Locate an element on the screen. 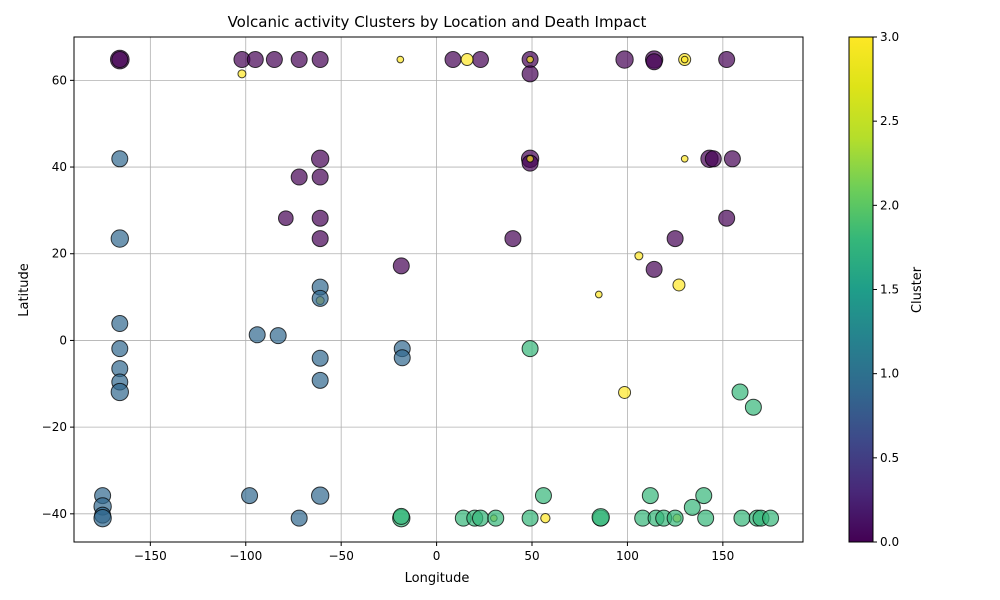  colorbar-tick-label: 0.0 is located at coordinates (889, 542).